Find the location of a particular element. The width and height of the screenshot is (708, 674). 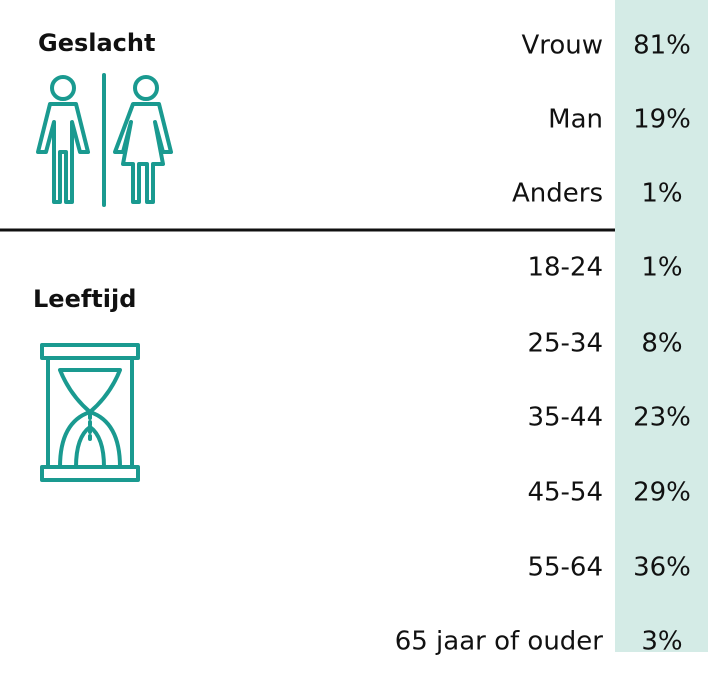

row-value: 29% is located at coordinates (662, 493).